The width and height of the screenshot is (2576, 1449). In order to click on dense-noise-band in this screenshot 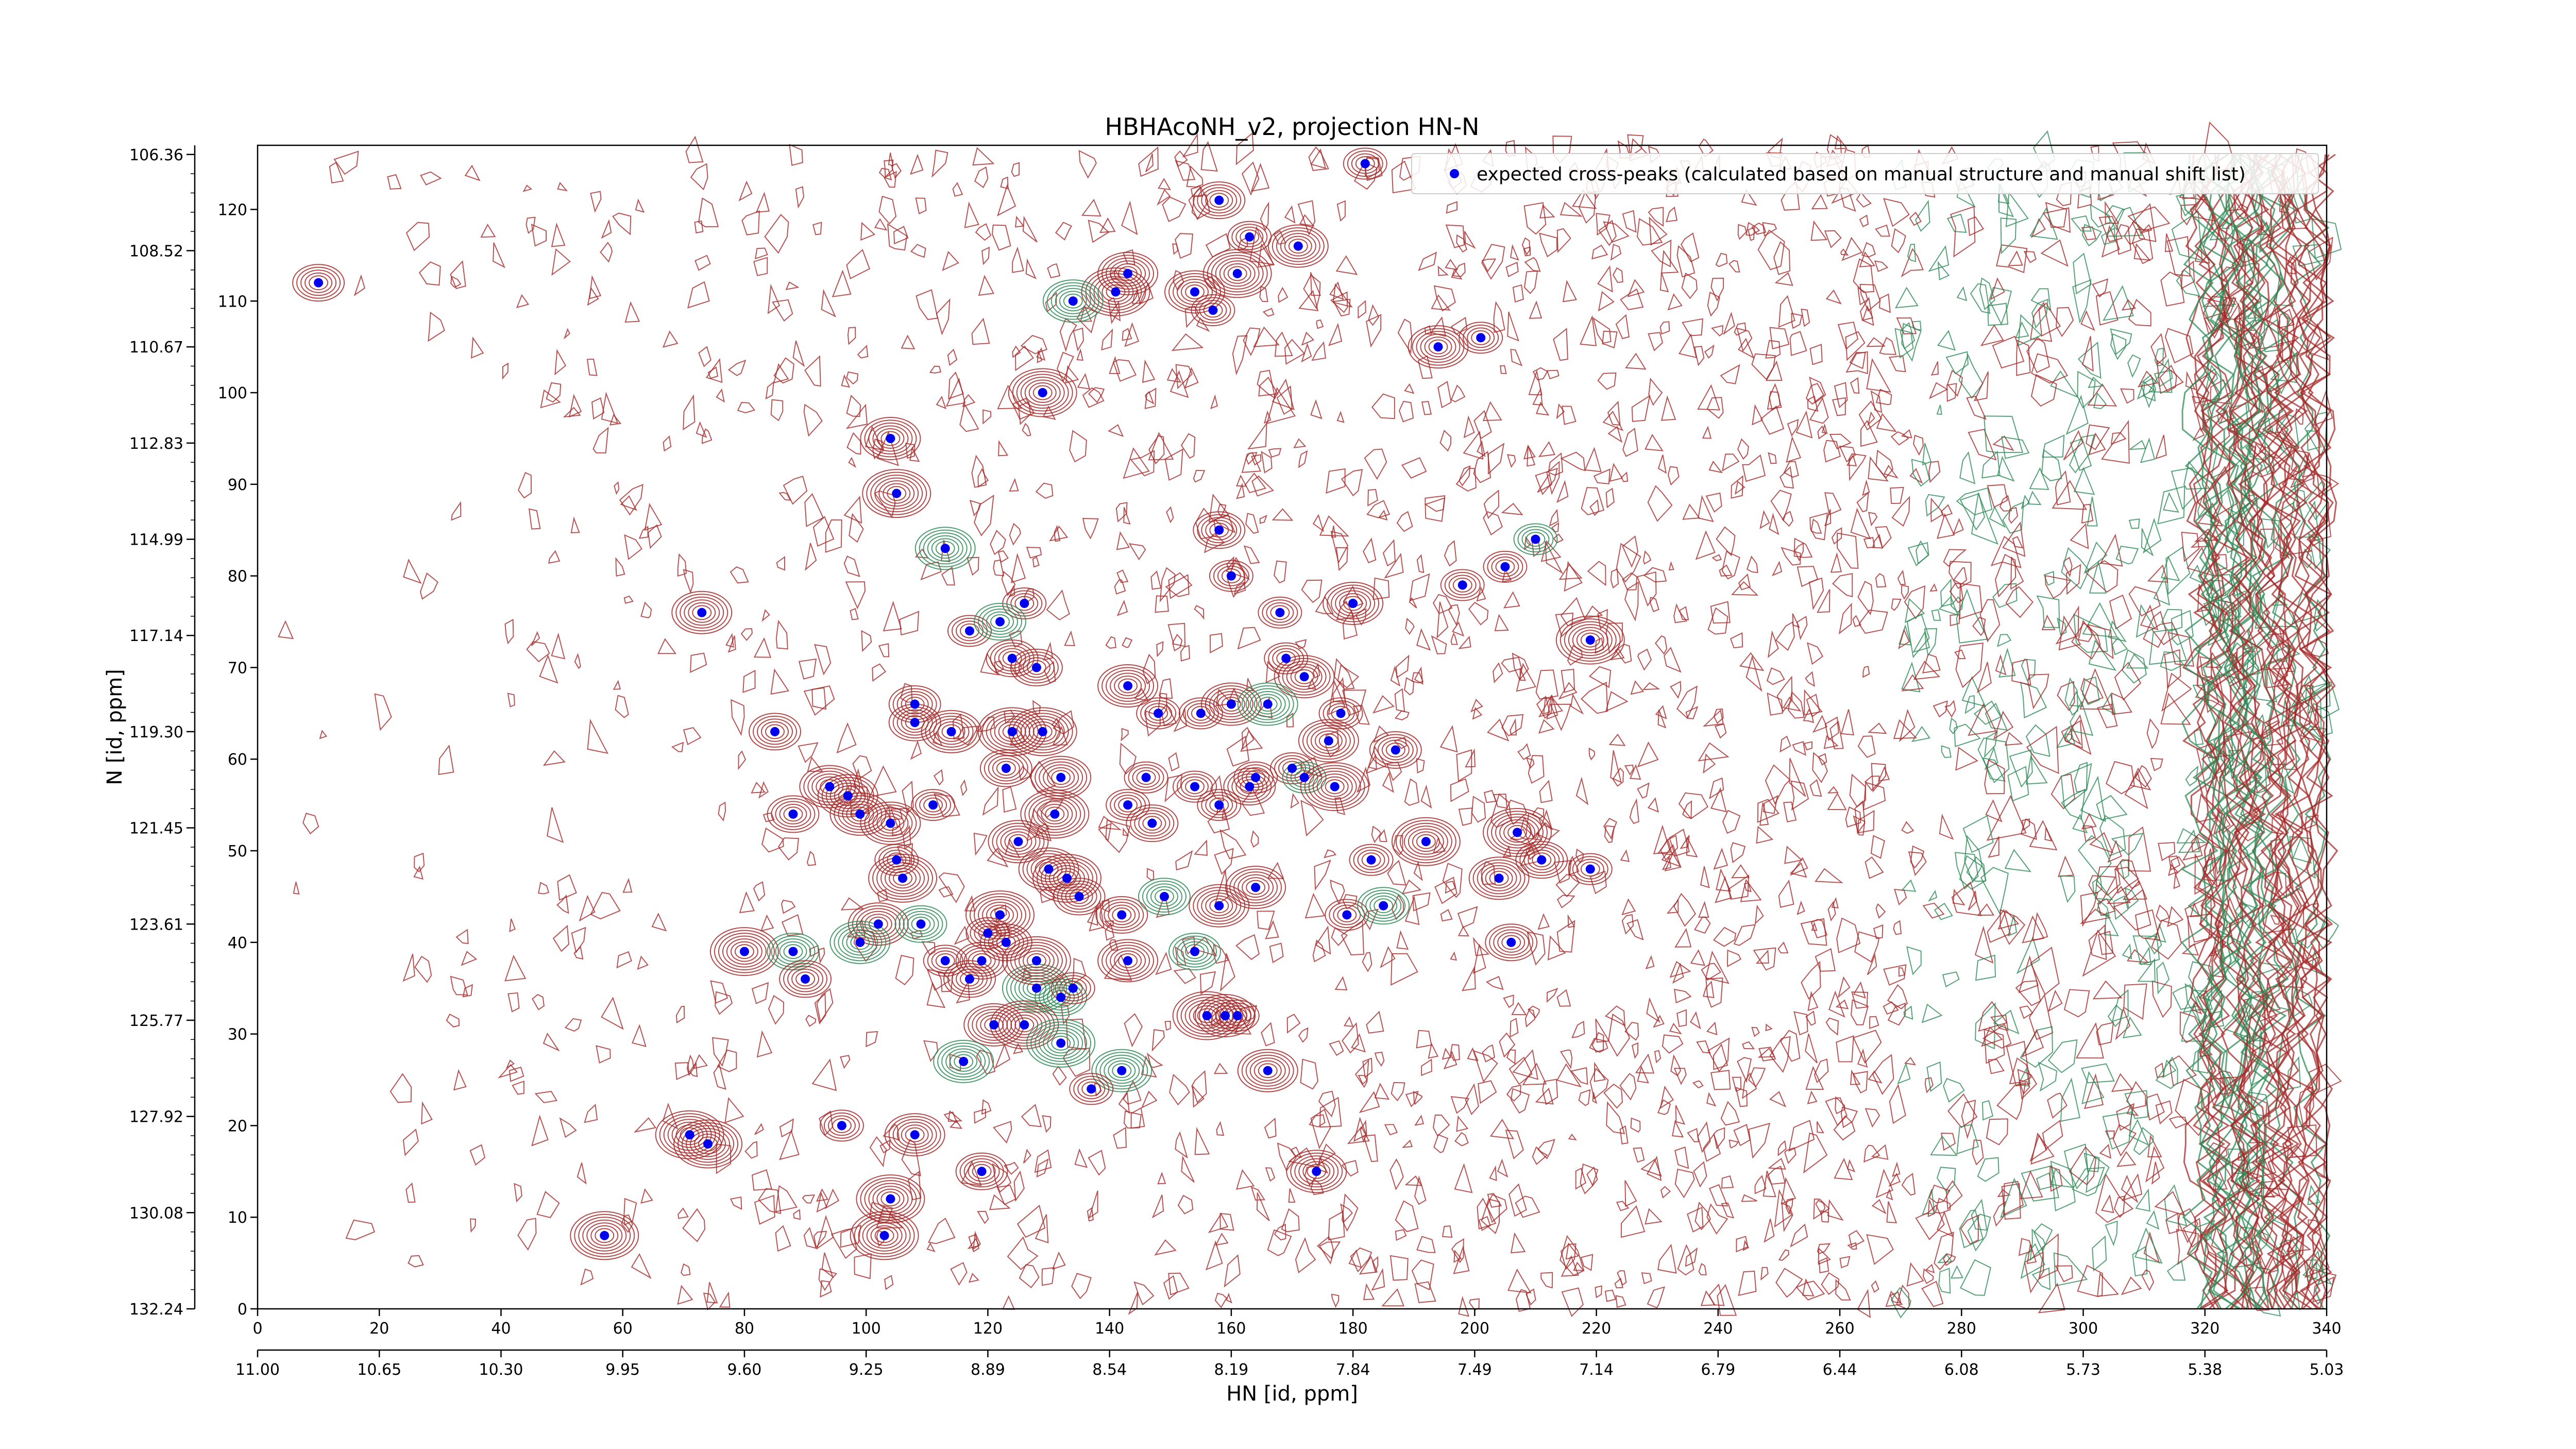, I will do `click(2294, 731)`.